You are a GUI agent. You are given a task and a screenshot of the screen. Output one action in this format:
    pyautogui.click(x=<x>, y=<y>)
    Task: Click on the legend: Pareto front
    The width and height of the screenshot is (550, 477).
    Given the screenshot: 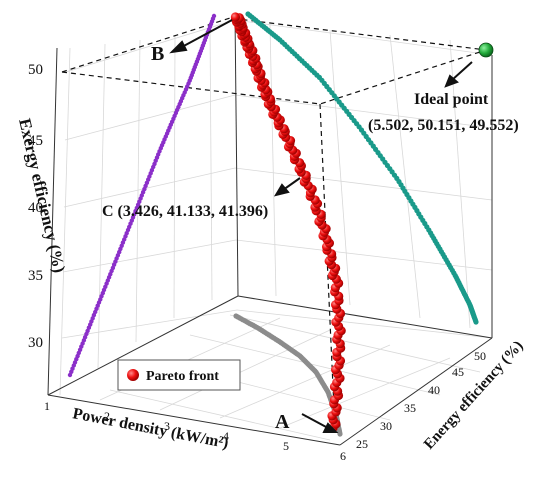 What is the action you would take?
    pyautogui.click(x=179, y=375)
    